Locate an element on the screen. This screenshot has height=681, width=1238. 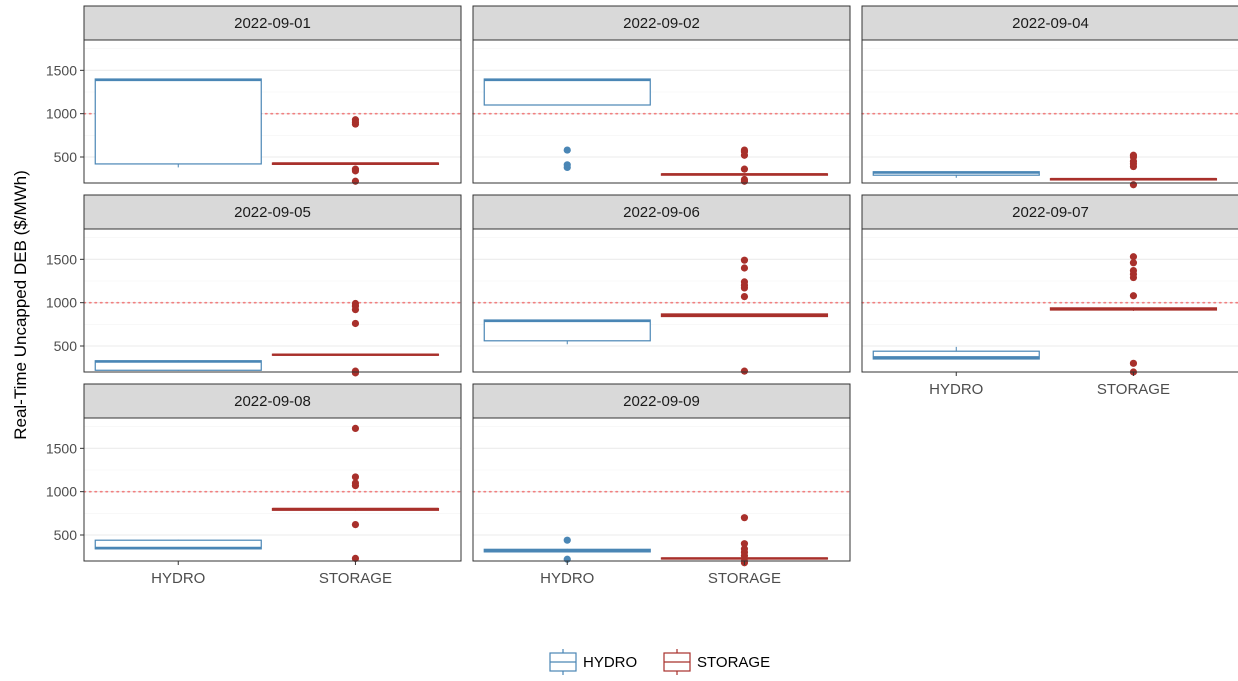
facet-panel: 2022-09-08 500 1000 1500 HYDRO STORAGE is located at coordinates (254, 485).